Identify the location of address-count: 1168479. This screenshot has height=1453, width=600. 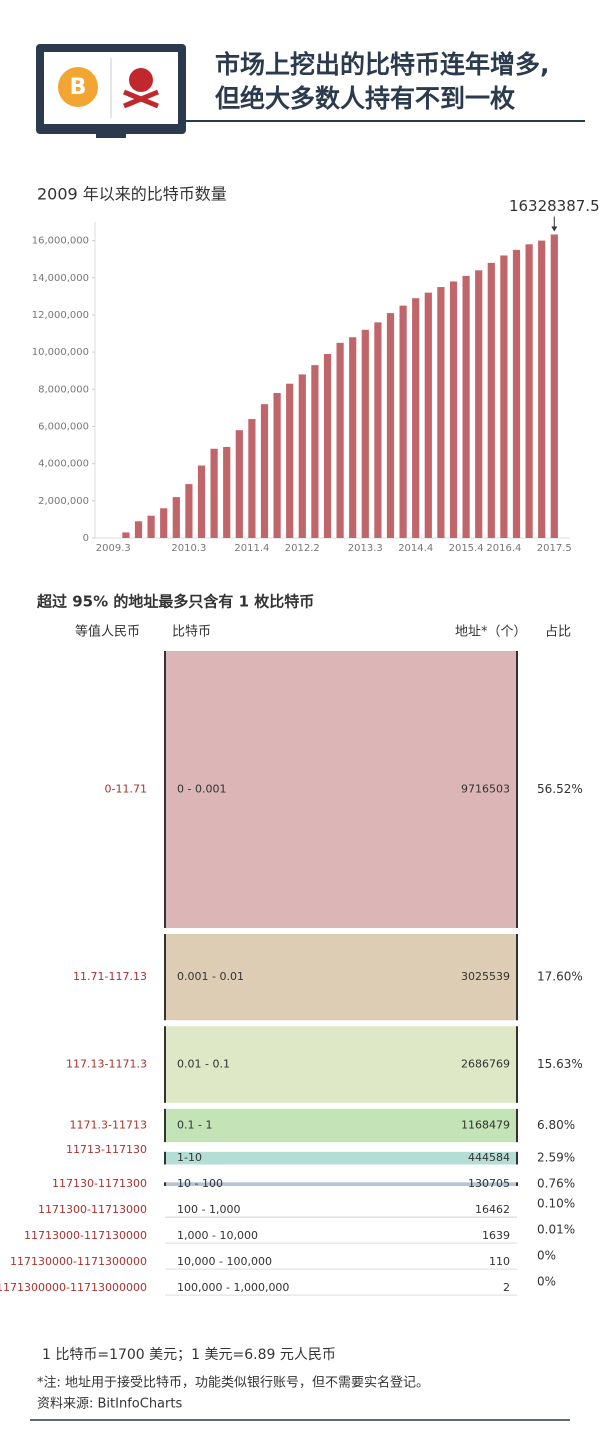
(485, 1125).